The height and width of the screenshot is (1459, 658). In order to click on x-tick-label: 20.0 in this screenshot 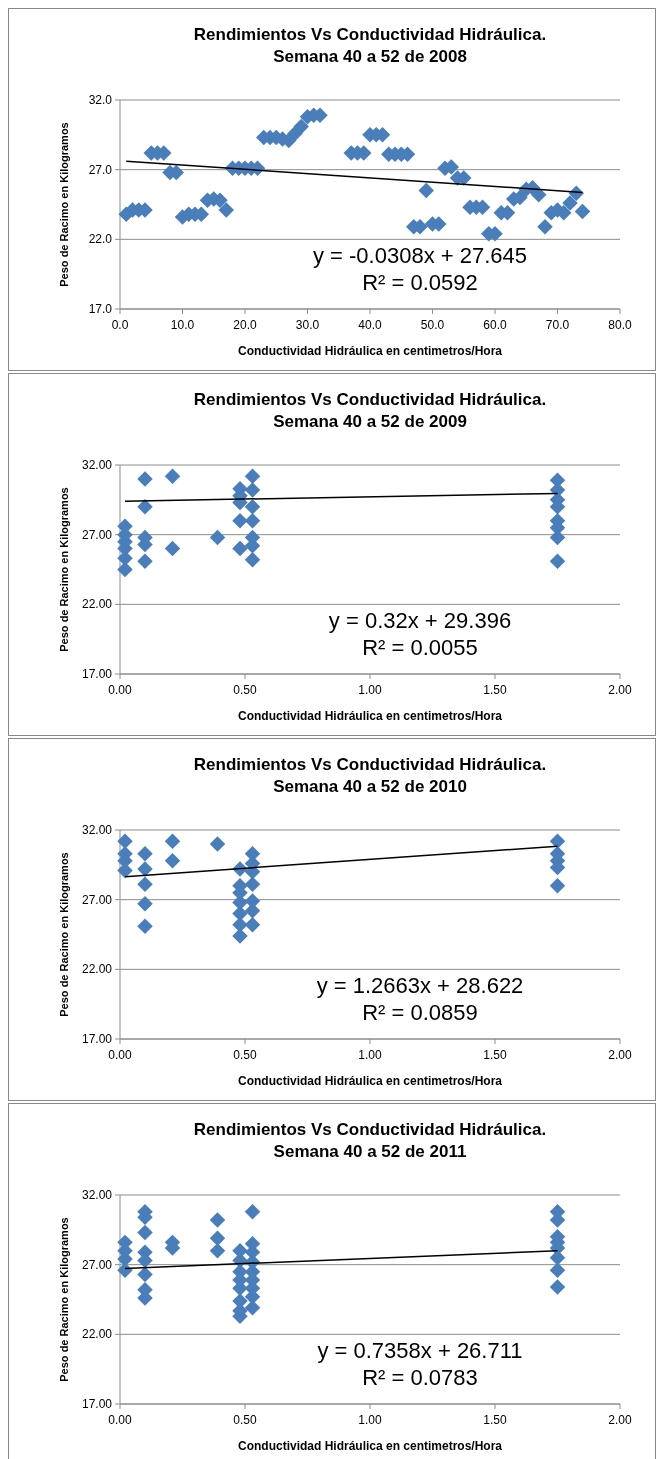, I will do `click(245, 325)`.